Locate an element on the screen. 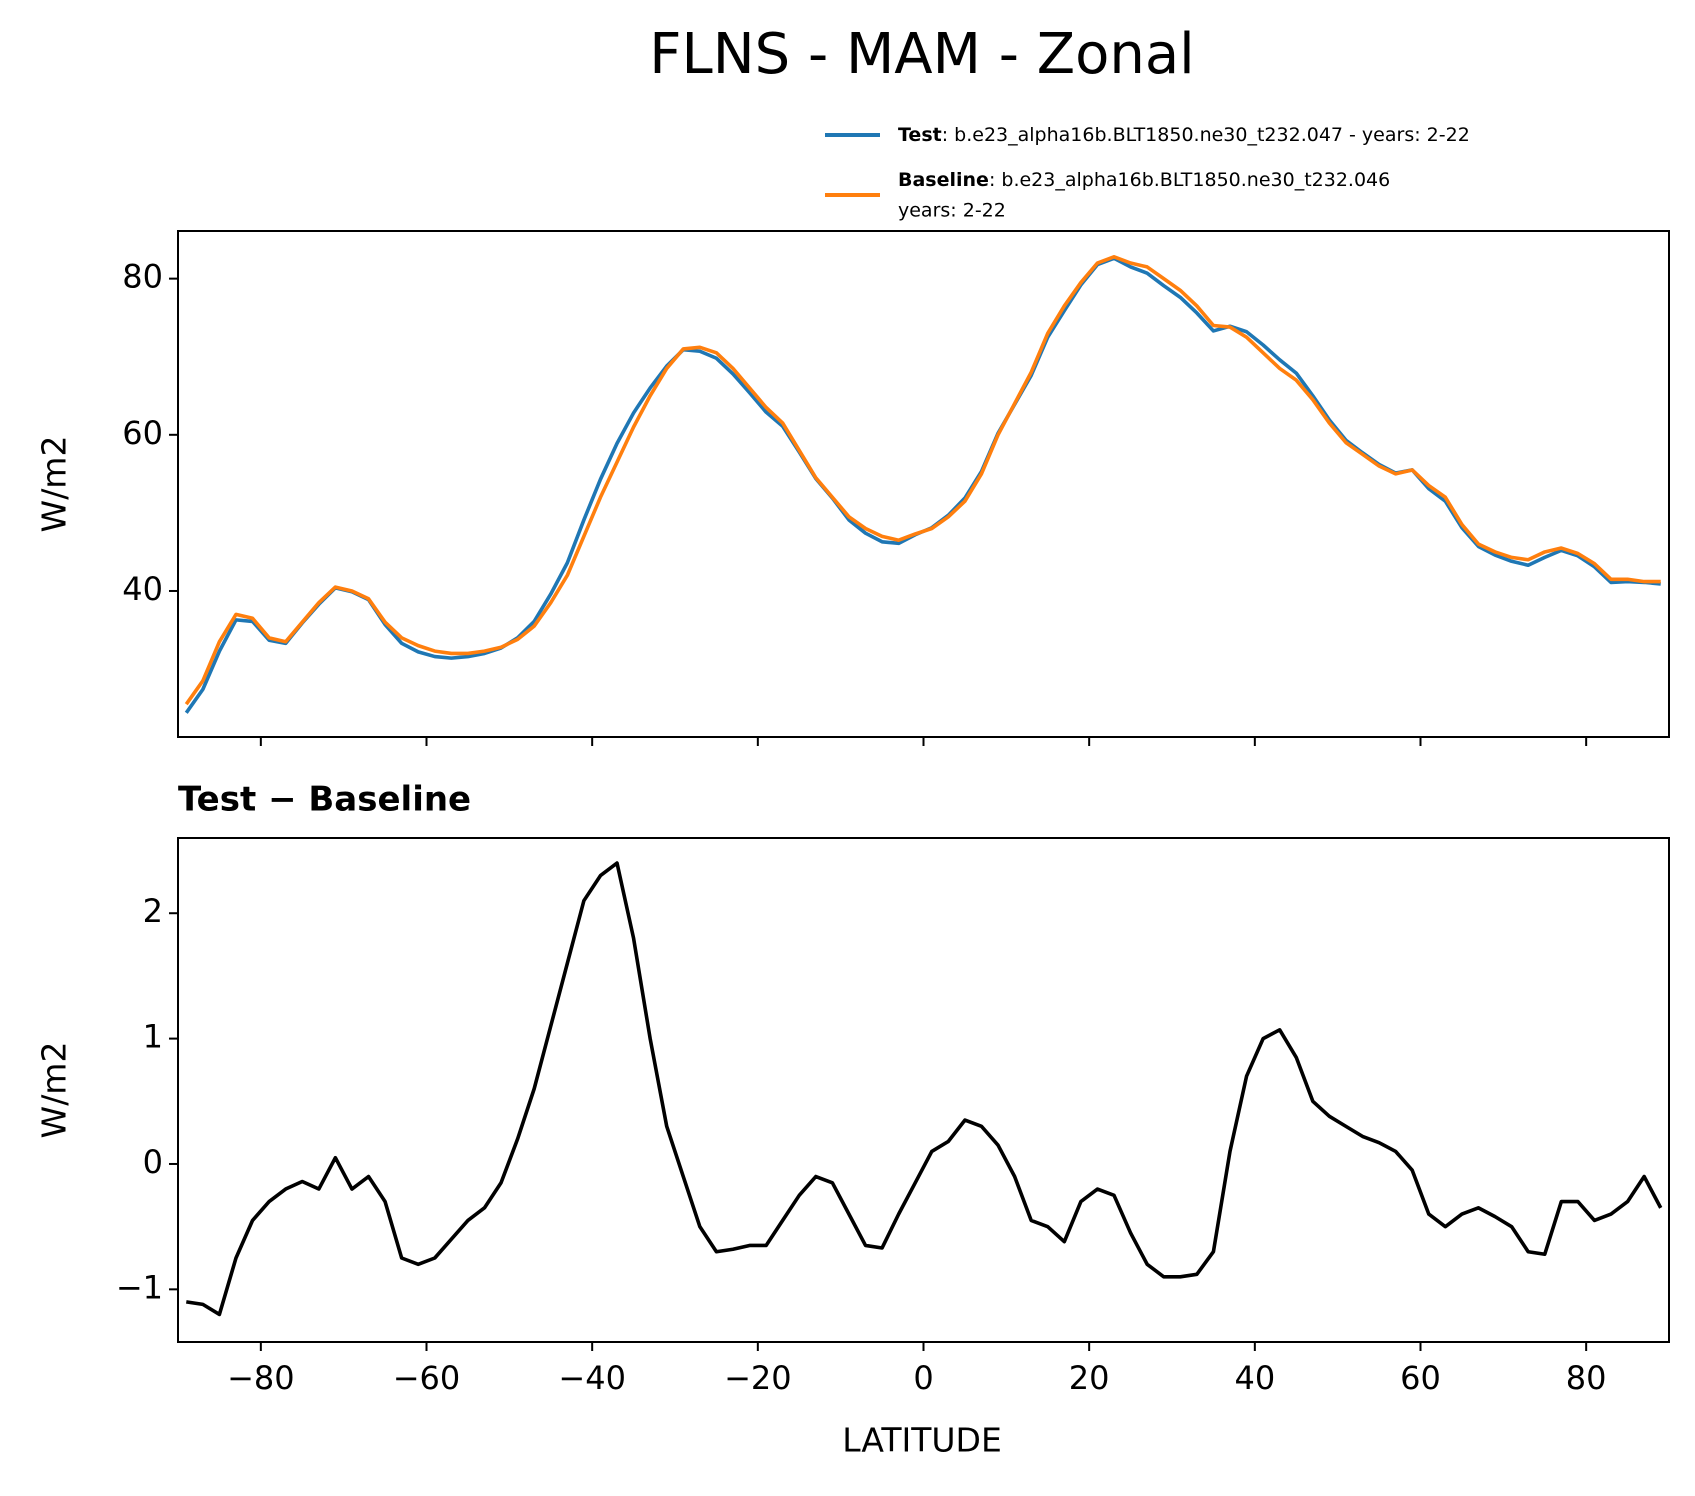 The height and width of the screenshot is (1496, 1695). y-tick-label: 0 is located at coordinates (153, 1162).